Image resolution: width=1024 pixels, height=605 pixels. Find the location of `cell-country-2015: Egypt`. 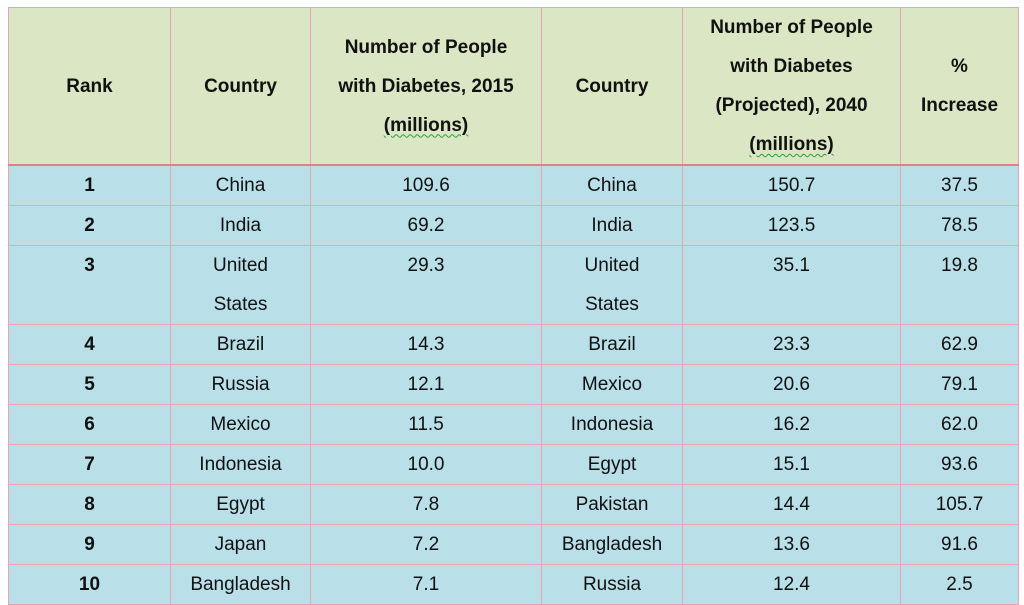

cell-country-2015: Egypt is located at coordinates (240, 504).